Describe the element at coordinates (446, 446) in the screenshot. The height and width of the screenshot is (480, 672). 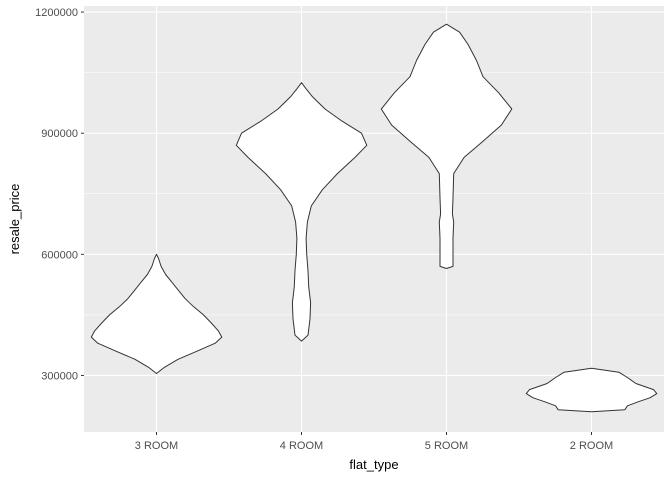
I see `x-tick-label: 5 ROOM` at that location.